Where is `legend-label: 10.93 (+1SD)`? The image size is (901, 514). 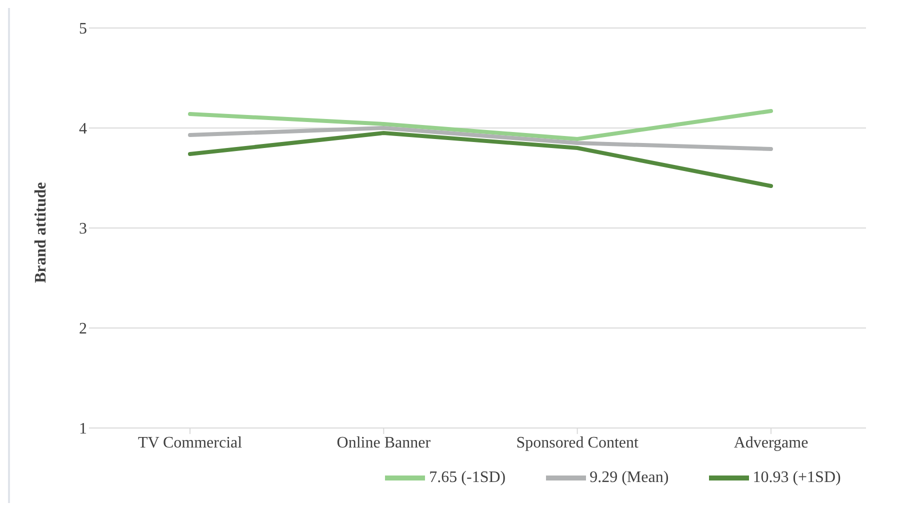 legend-label: 10.93 (+1SD) is located at coordinates (796, 477).